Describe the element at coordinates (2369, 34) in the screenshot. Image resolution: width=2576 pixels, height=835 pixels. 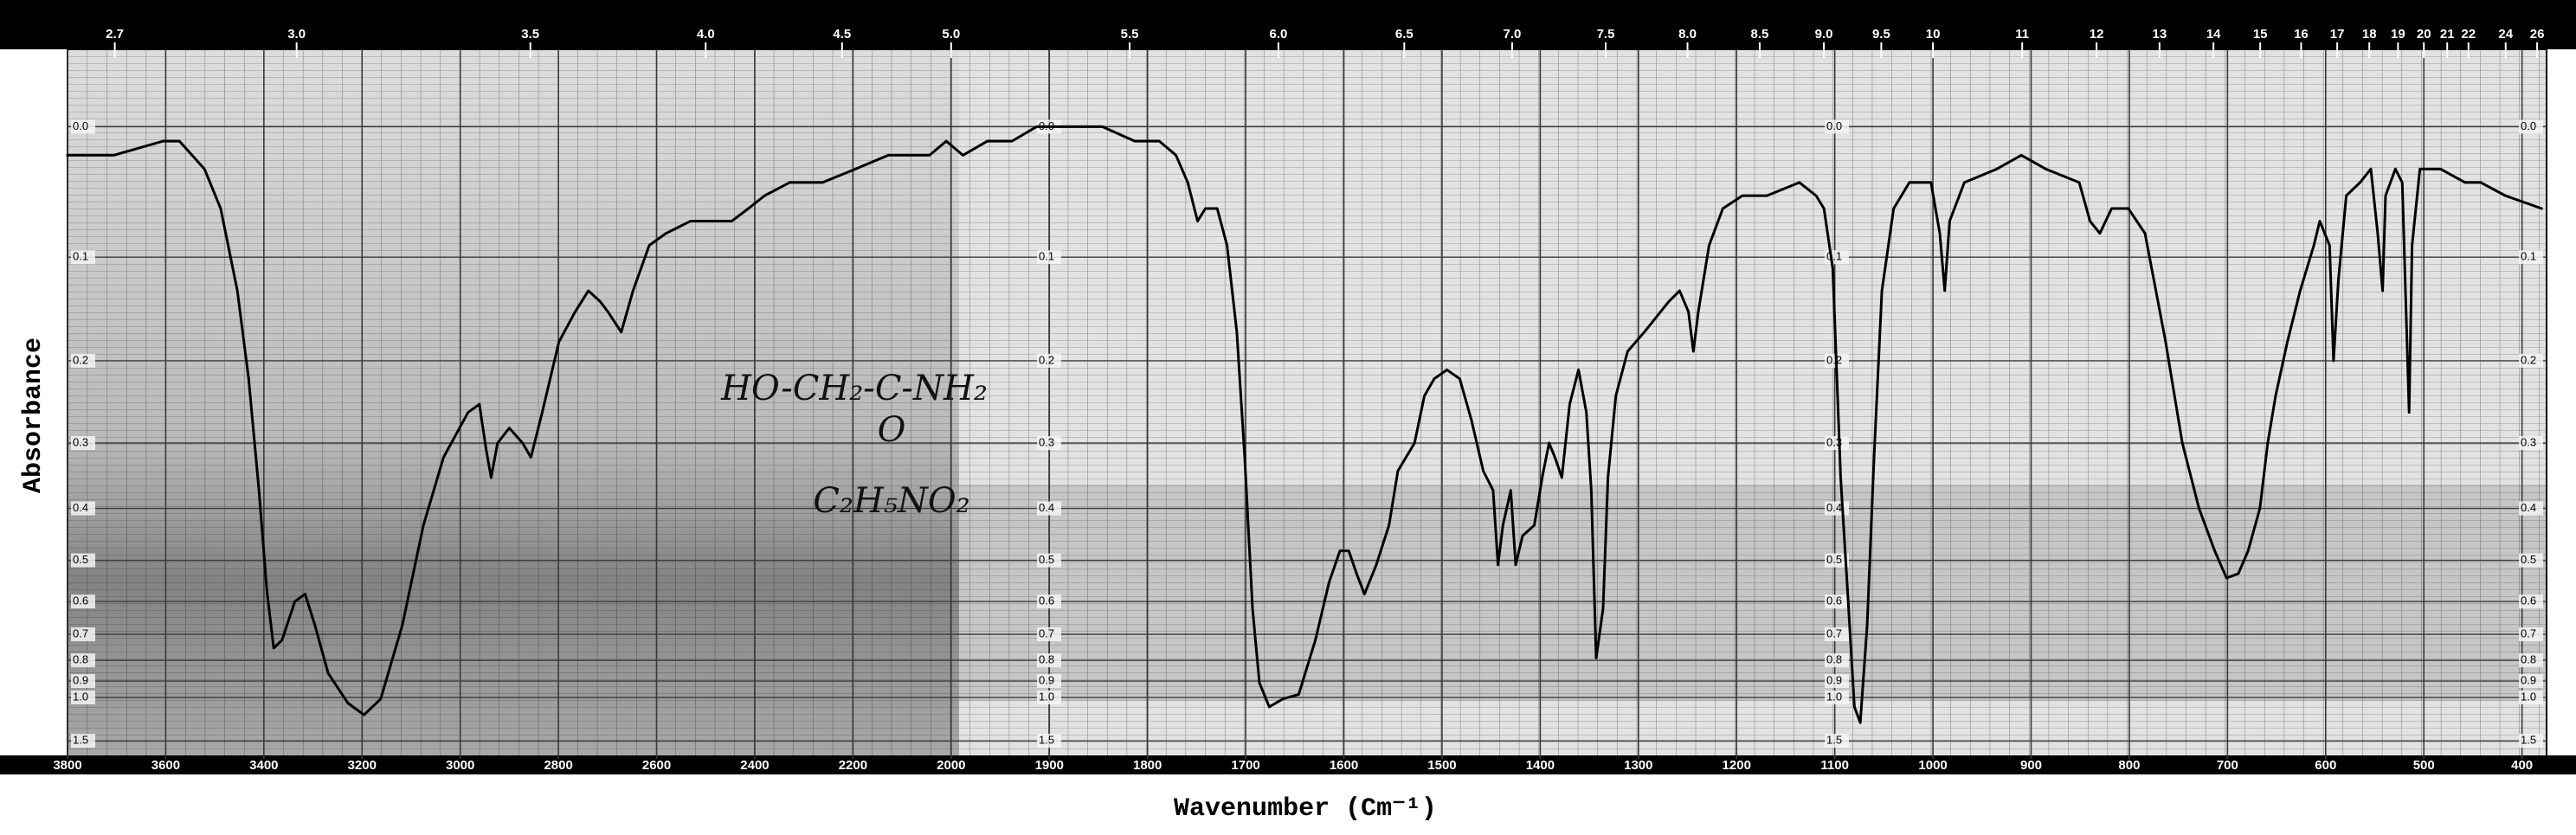
I see `x2-tick-label: 18` at that location.